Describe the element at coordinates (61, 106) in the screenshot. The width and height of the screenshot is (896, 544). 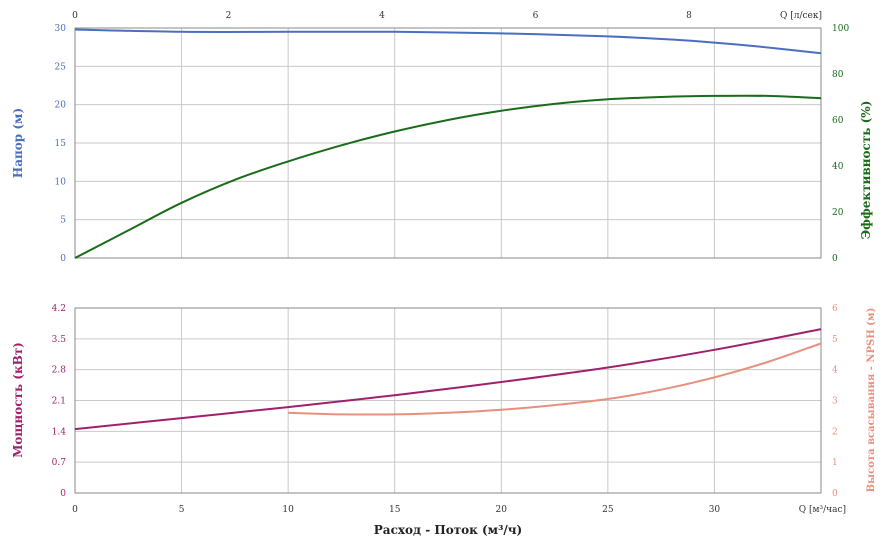
I see `head-tick-label: 20` at that location.